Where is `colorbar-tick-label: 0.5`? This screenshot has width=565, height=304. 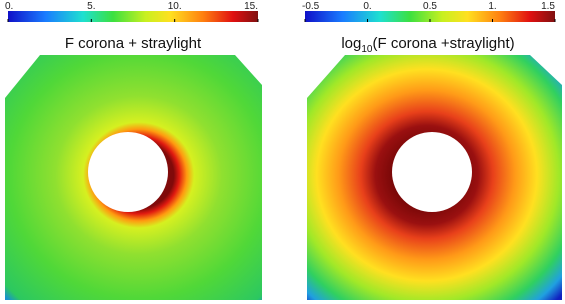 colorbar-tick-label: 0.5 is located at coordinates (430, 6).